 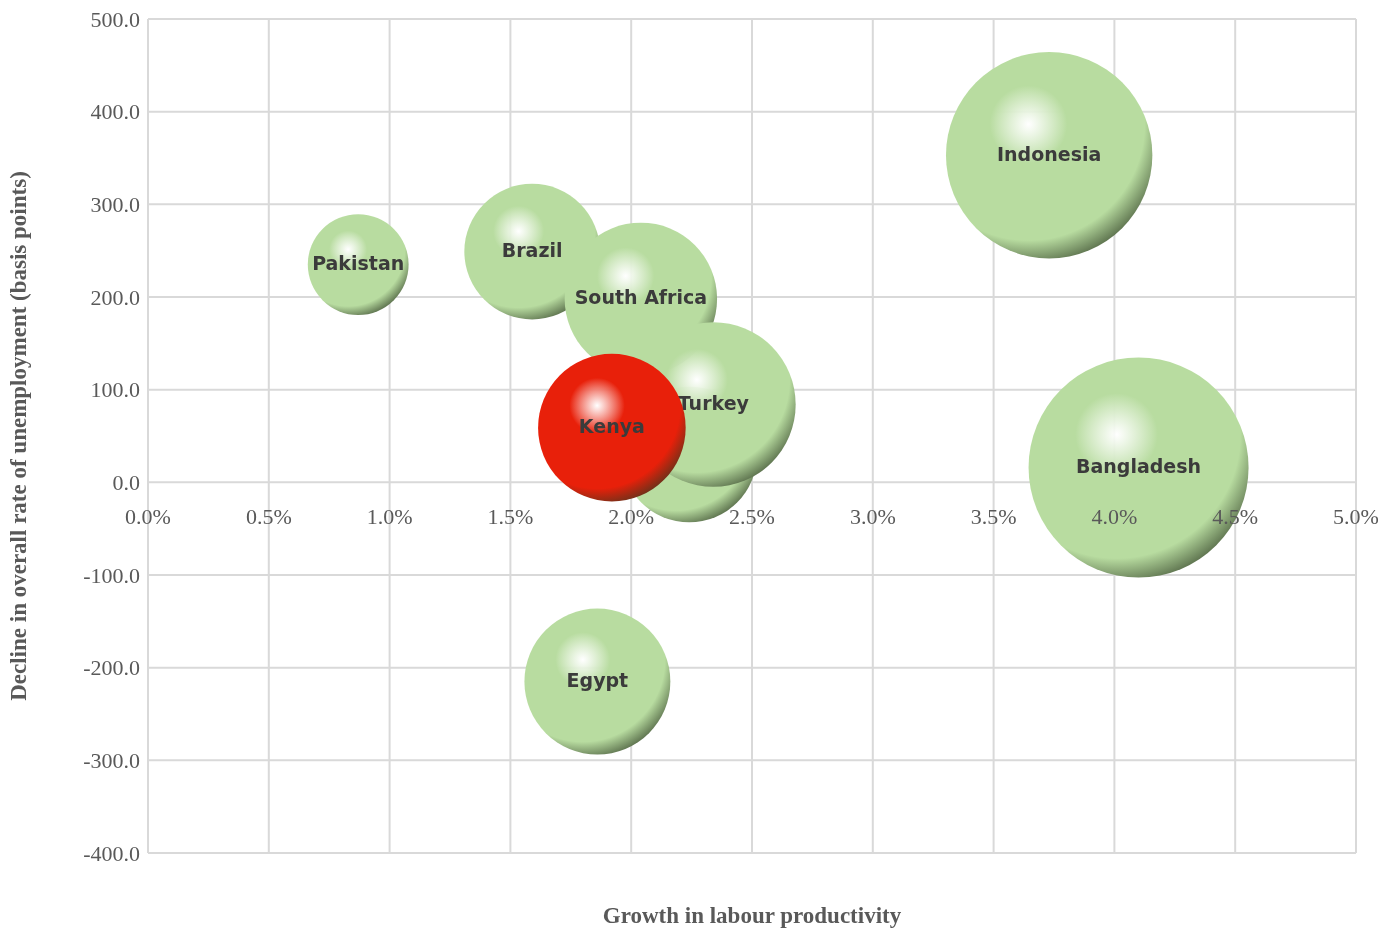 What do you see at coordinates (111, 853) in the screenshot?
I see `y-tick-label: -400.0` at bounding box center [111, 853].